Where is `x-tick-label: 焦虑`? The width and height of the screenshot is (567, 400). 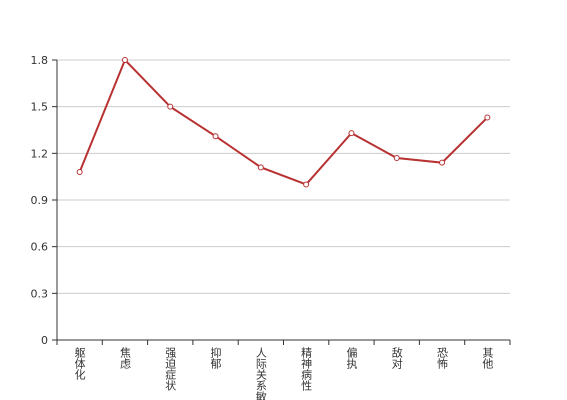 x-tick-label: 焦虑 is located at coordinates (124, 358).